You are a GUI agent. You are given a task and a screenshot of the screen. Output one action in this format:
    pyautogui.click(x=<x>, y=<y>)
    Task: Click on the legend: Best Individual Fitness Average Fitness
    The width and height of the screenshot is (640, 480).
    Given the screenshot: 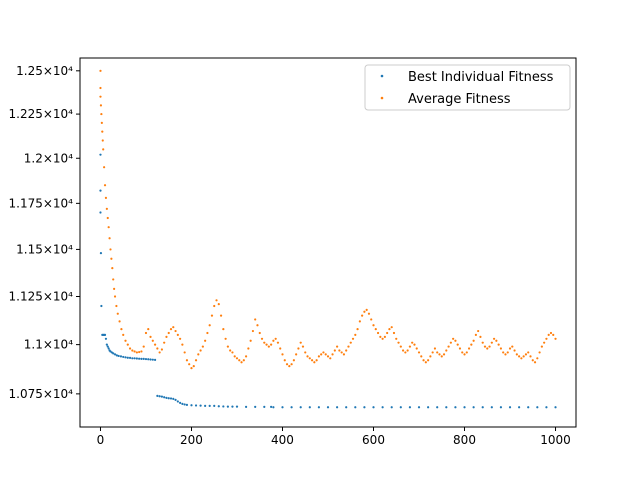 What is the action you would take?
    pyautogui.click(x=467, y=87)
    